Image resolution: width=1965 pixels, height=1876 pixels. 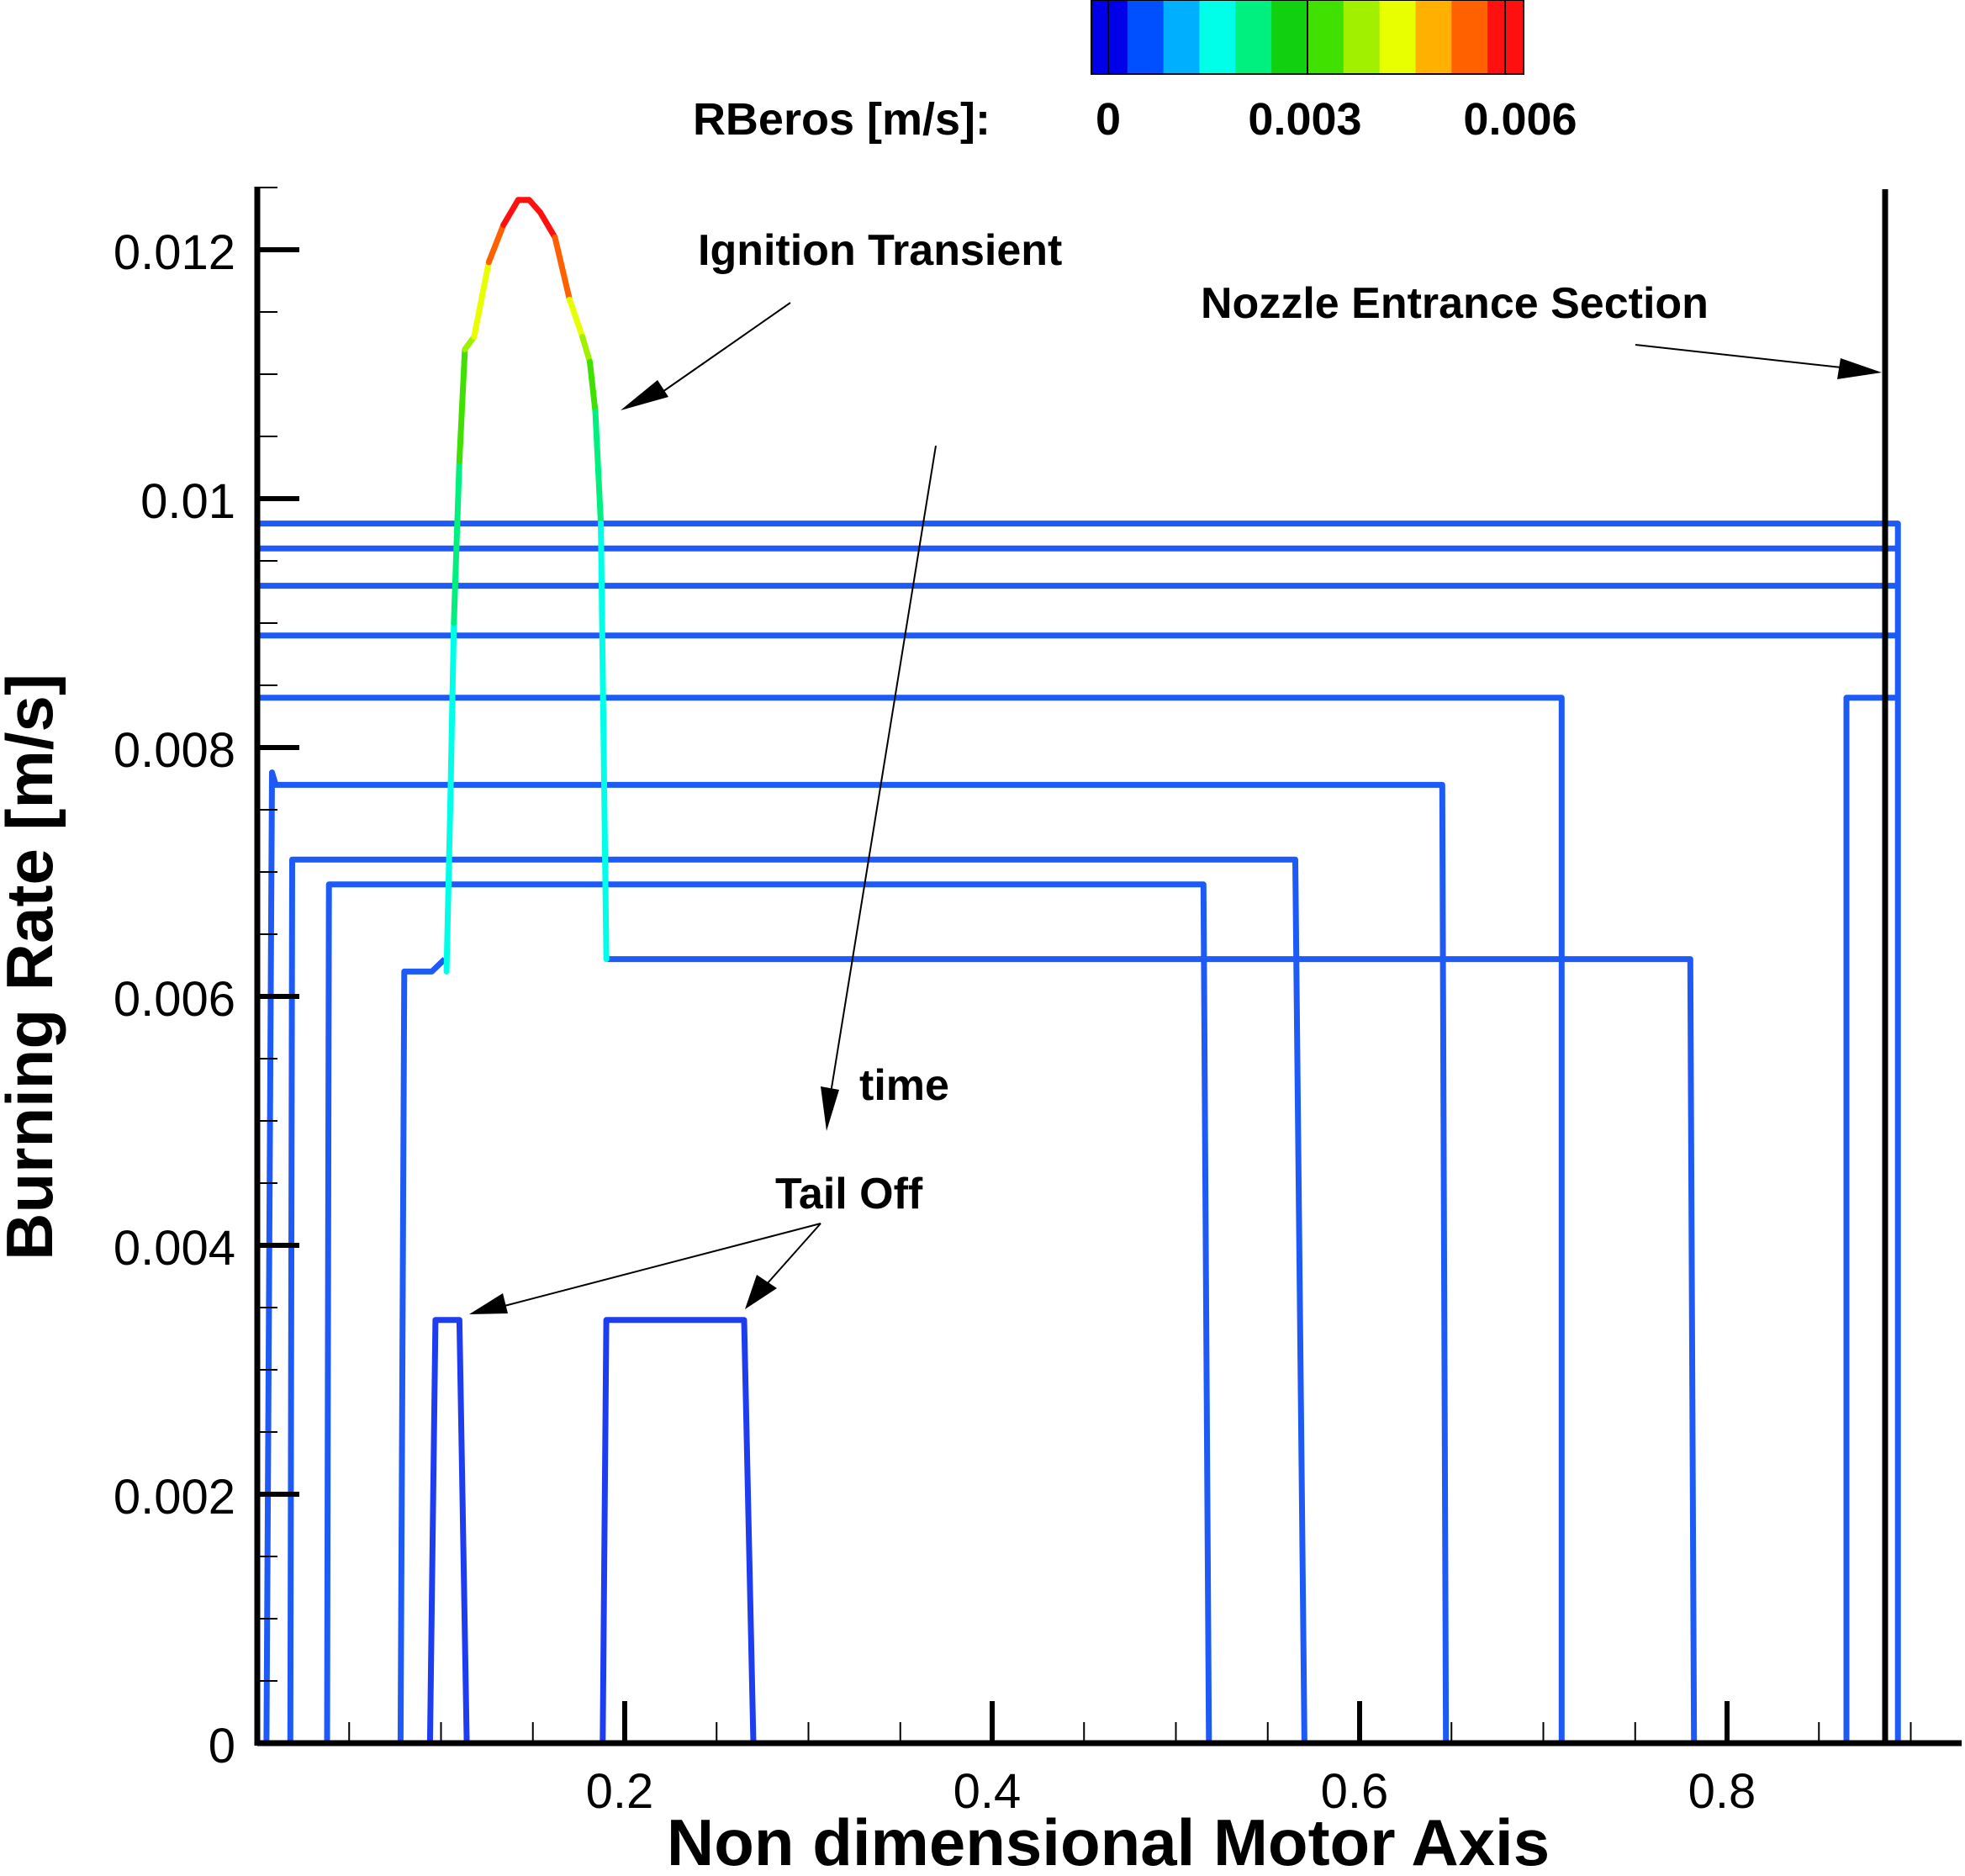 I want to click on y-tick-labels: 0 0.002 0.004 0.006 0.008 0.01 0.012, so click(x=174, y=999).